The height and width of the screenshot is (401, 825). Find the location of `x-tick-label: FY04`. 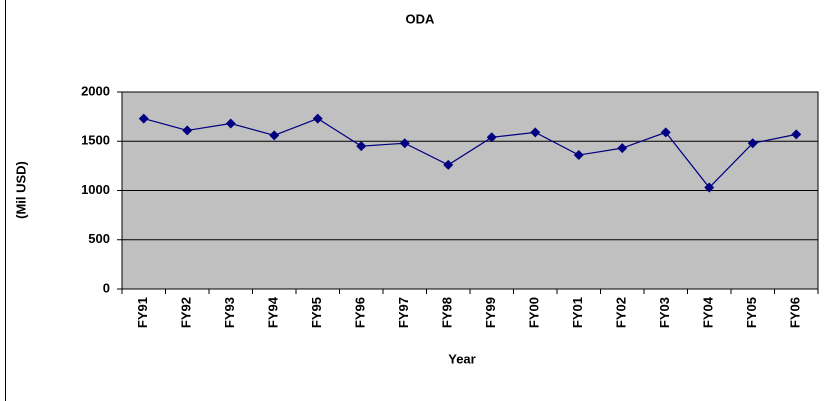

x-tick-label: FY04 is located at coordinates (708, 312).